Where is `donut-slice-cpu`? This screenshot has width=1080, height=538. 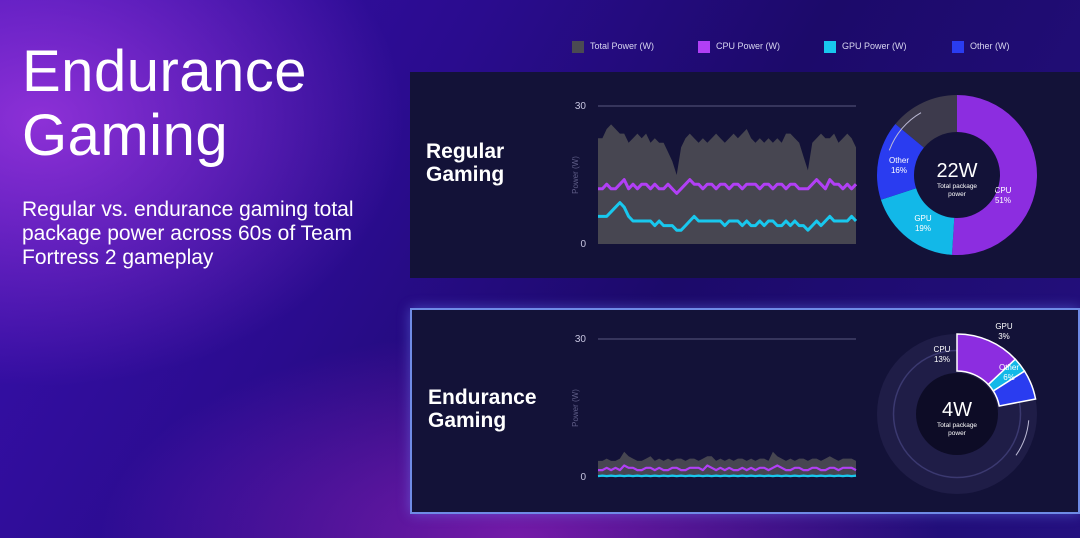
donut-slice-cpu is located at coordinates (994, 175).